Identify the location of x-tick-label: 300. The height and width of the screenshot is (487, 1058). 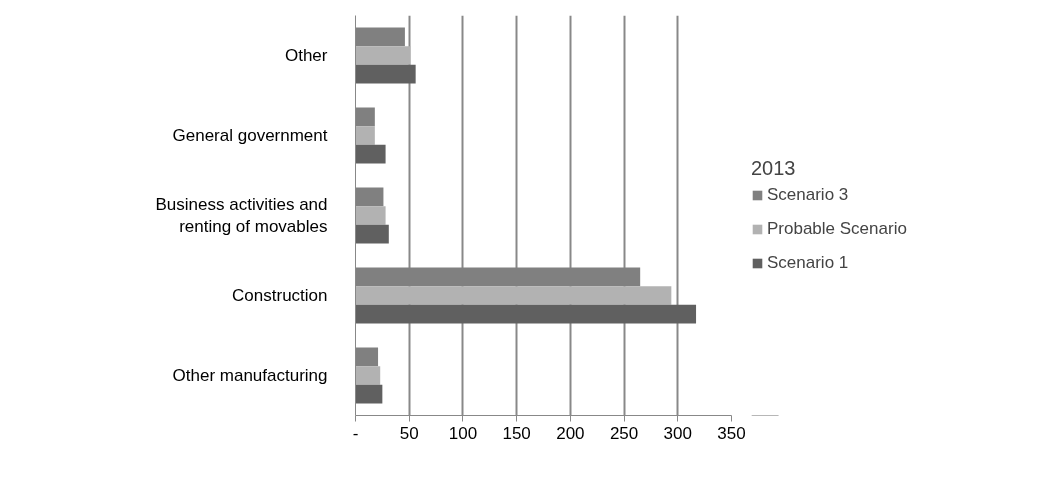
(677, 433).